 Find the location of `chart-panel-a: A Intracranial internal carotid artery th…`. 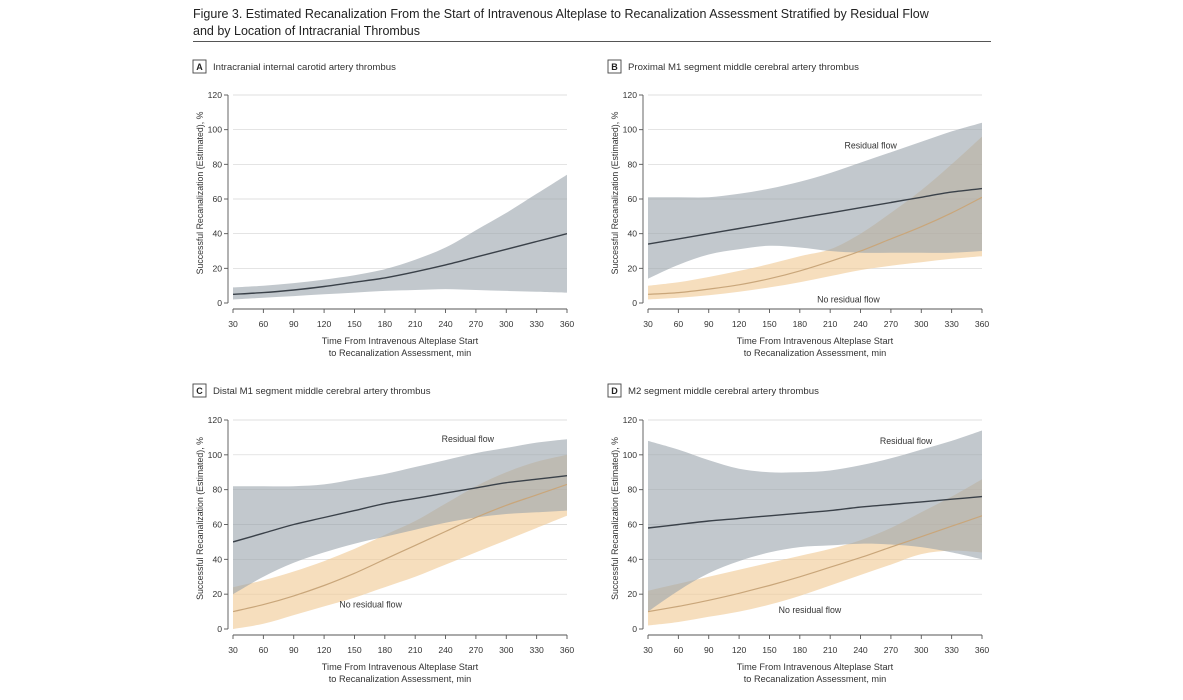

chart-panel-a: A Intracranial internal carotid artery th… is located at coordinates (383, 208).